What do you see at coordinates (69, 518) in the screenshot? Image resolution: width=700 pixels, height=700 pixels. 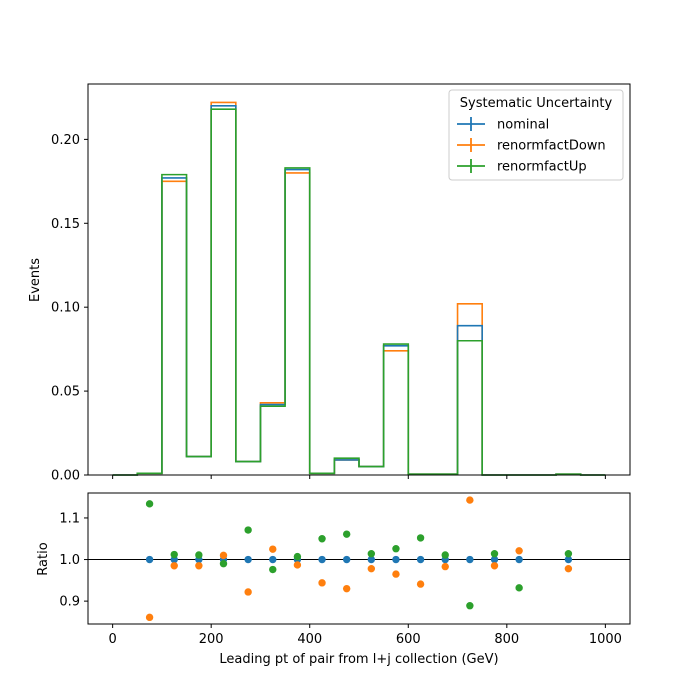 I see `ratio-y-tick-label: 1.1` at bounding box center [69, 518].